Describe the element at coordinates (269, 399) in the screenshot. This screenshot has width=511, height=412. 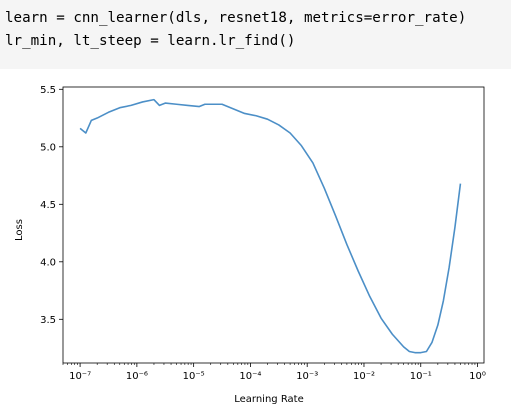
I see `x-axis-label: Learning Rate` at that location.